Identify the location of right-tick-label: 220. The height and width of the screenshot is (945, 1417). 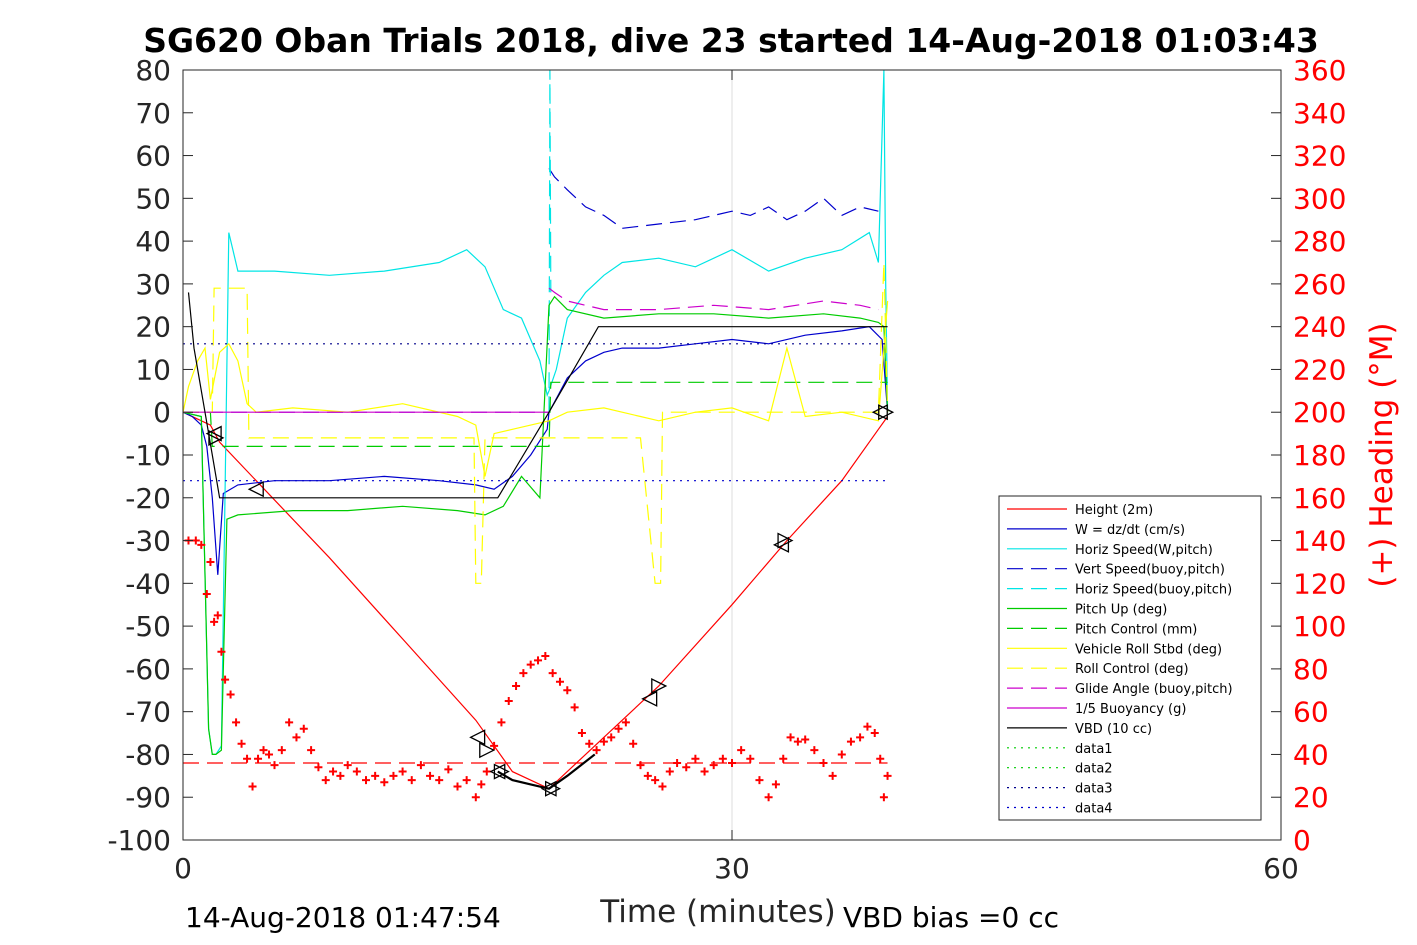
(1319, 369).